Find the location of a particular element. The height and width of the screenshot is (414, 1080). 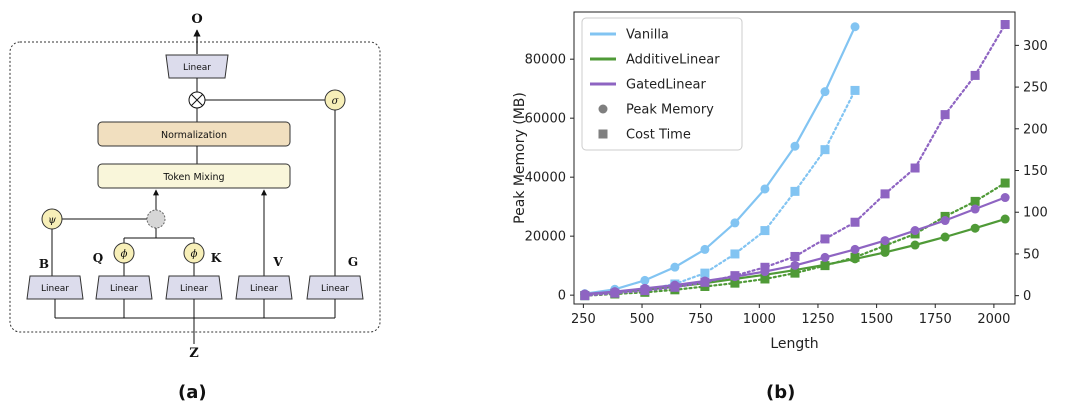

y-right-tick-label: 150 is located at coordinates (1035, 171).